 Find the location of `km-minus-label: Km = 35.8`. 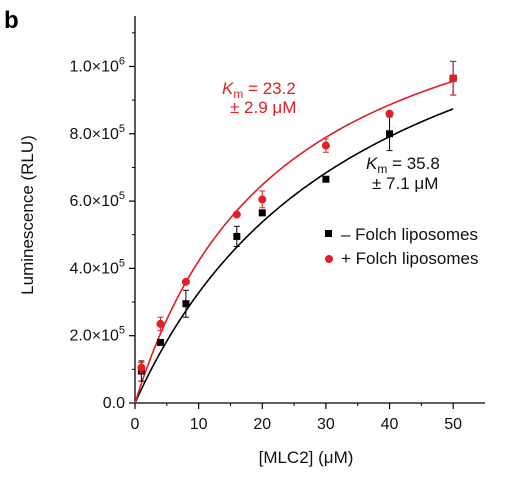

km-minus-label: Km = 35.8 is located at coordinates (403, 165).